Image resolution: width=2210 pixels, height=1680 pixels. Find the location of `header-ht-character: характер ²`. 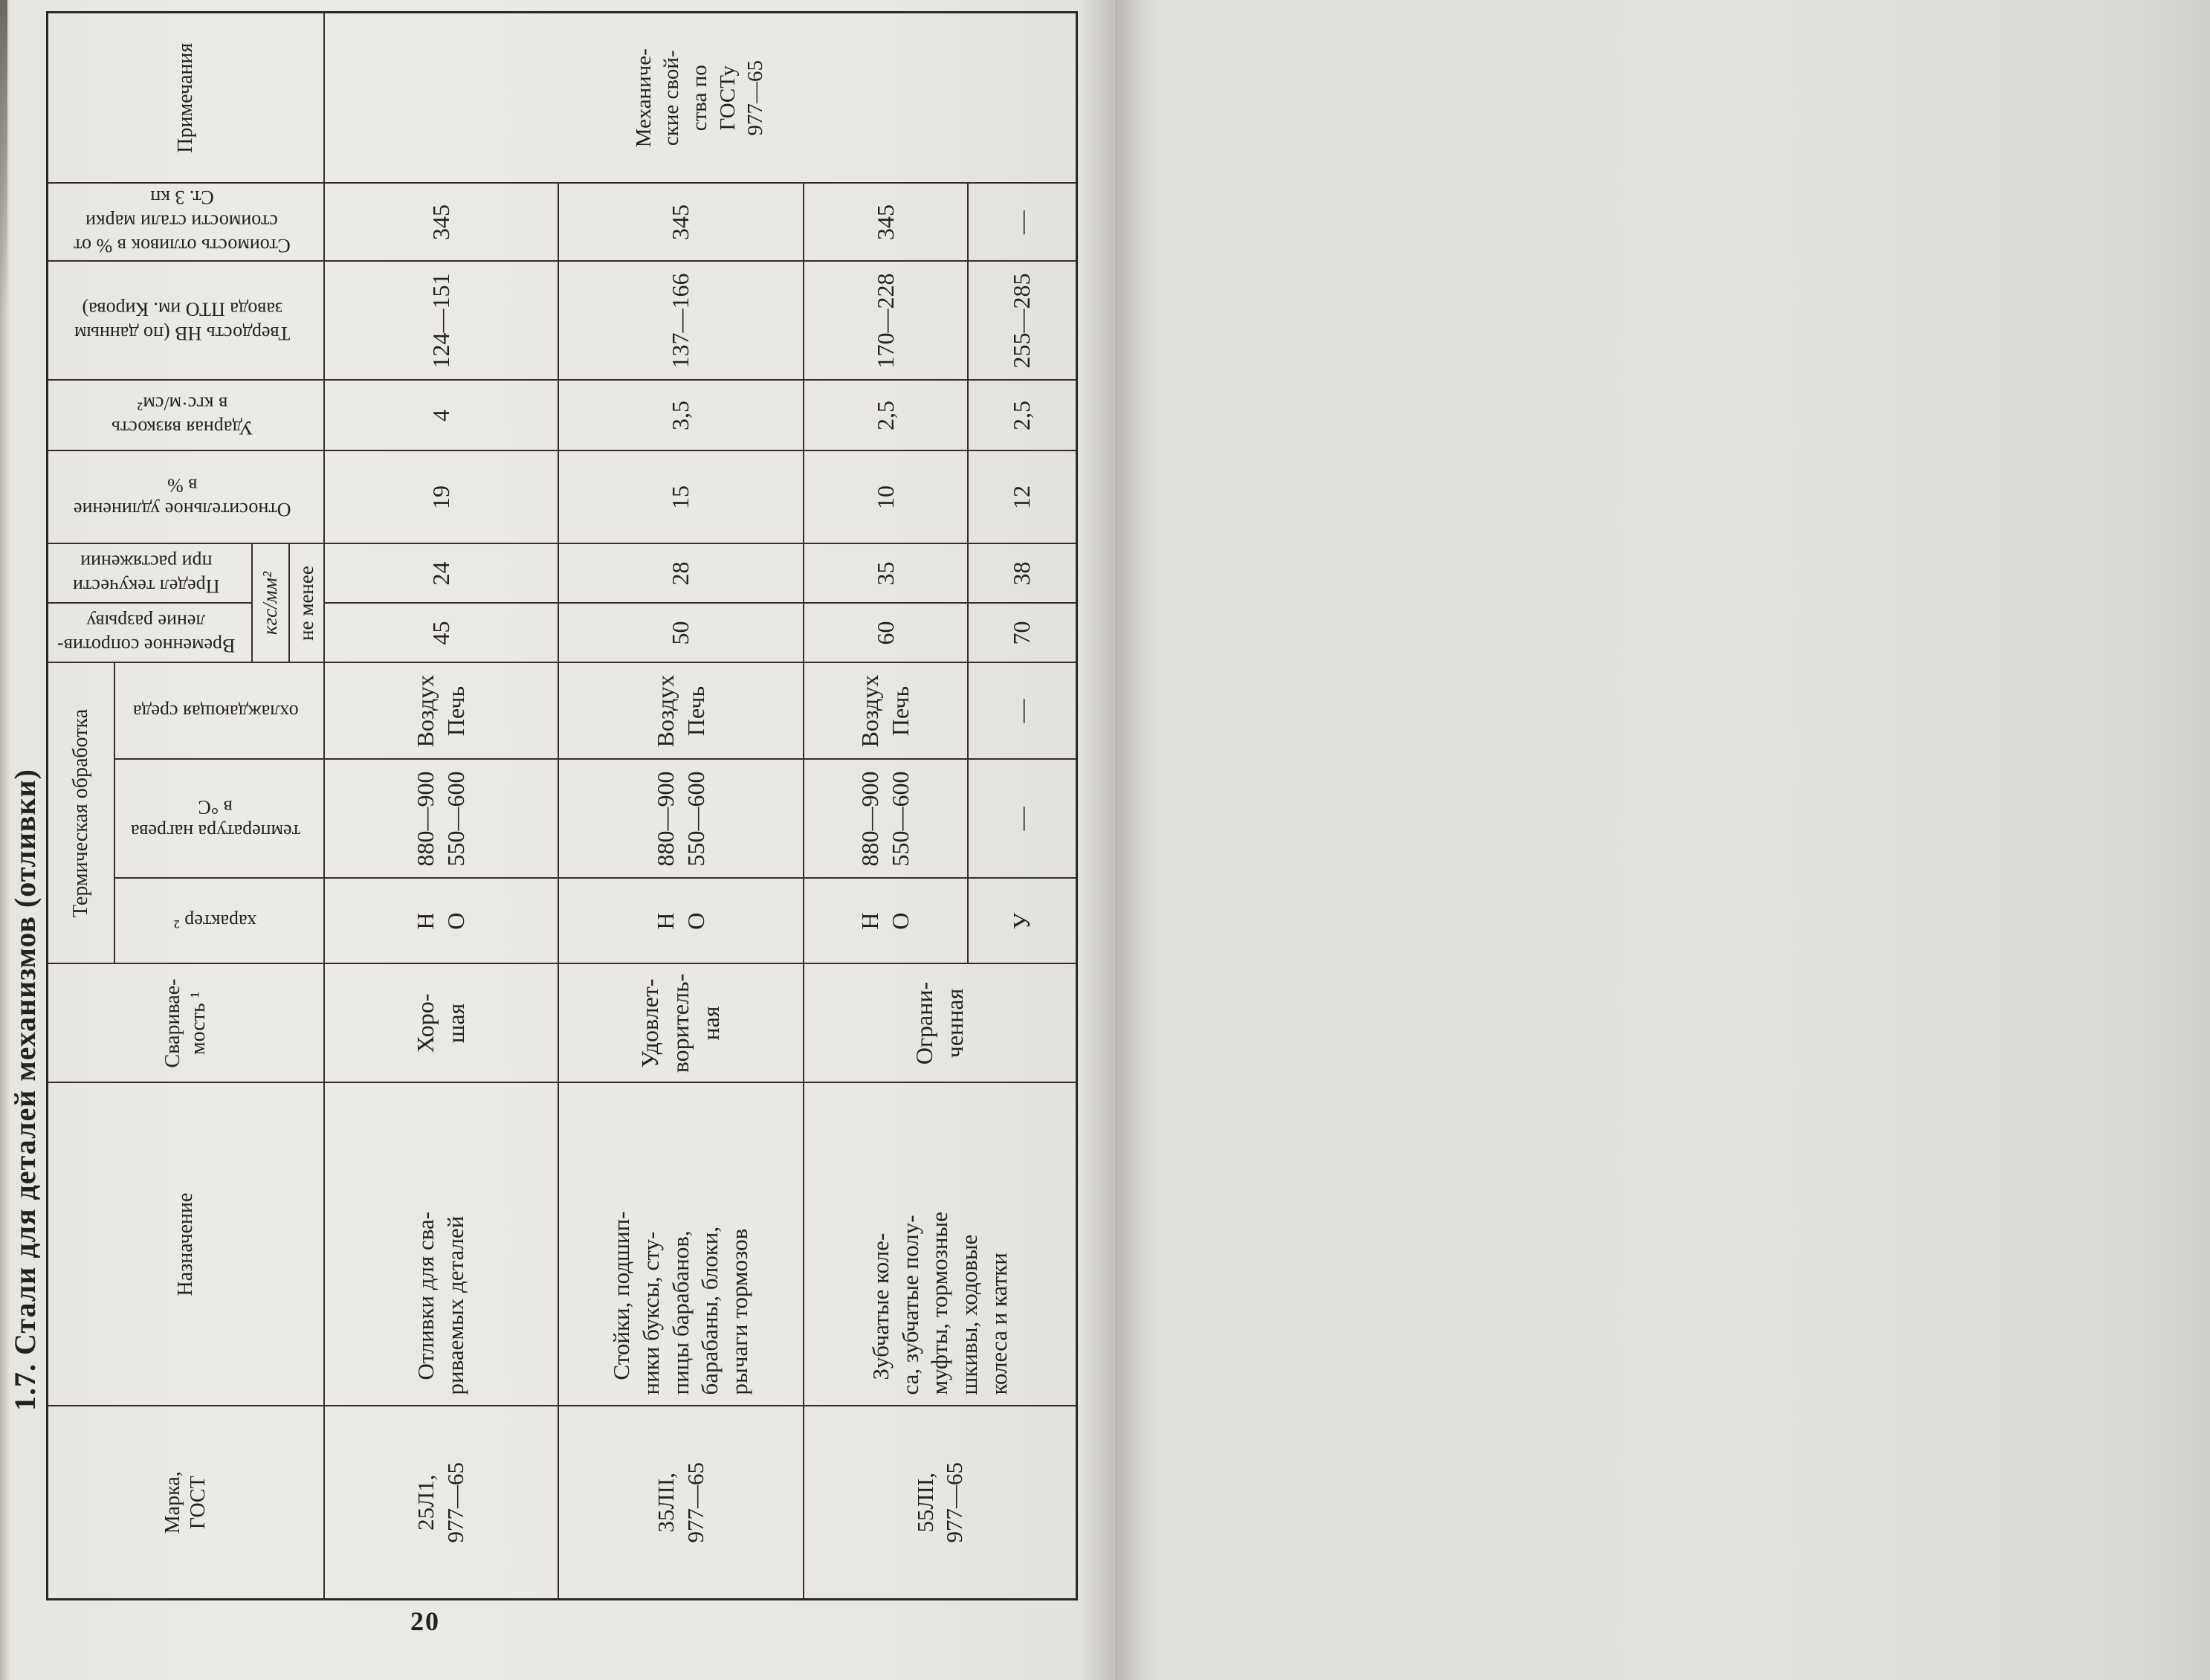

header-ht-character: характер ² is located at coordinates (219, 921).